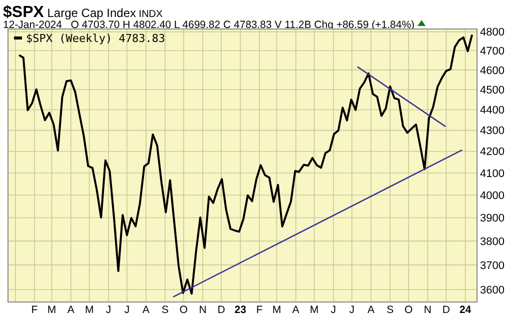 The height and width of the screenshot is (318, 520). What do you see at coordinates (83, 12) in the screenshot?
I see `chart-title: $SPX Large Cap Index INDX` at bounding box center [83, 12].